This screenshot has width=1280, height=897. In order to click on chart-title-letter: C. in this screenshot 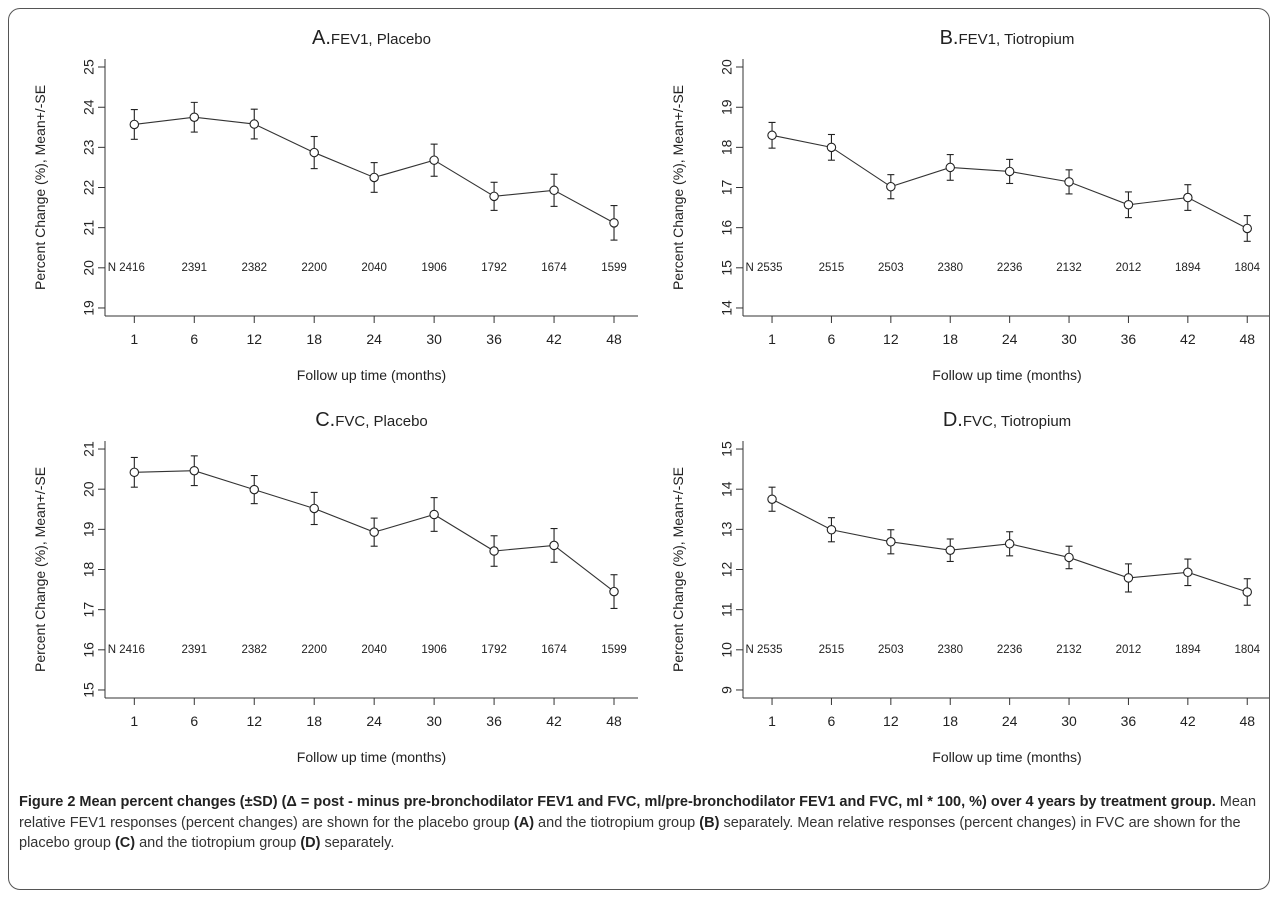, I will do `click(325, 420)`.